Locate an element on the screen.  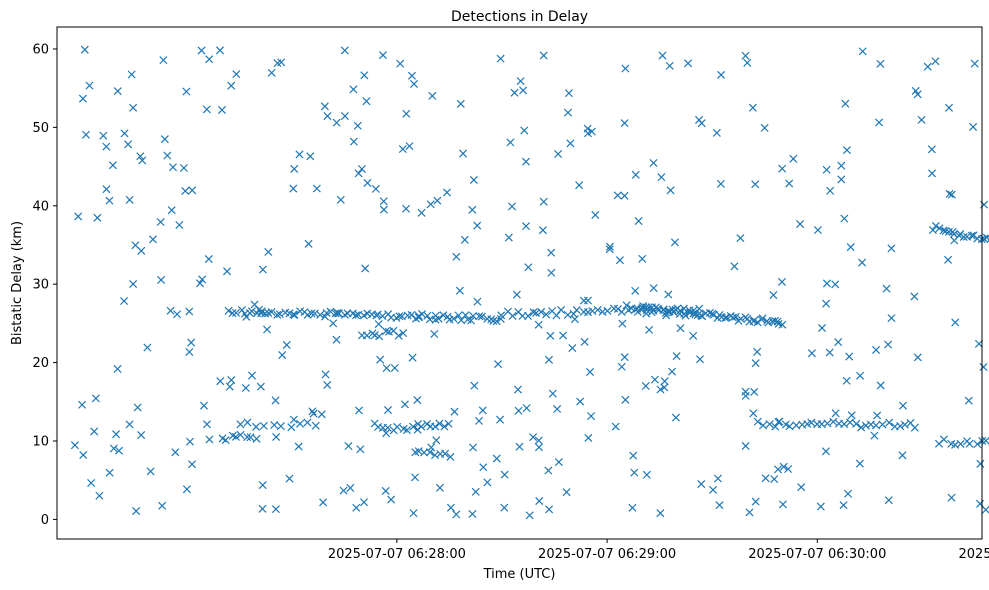
y-tick-label: 30 is located at coordinates (40, 285).